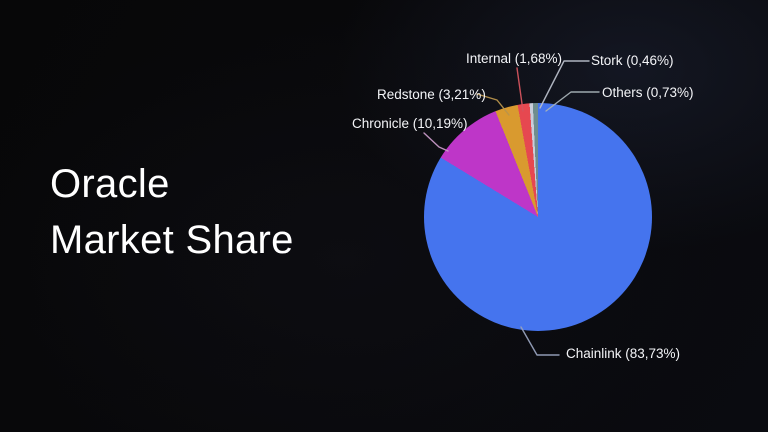 Image resolution: width=768 pixels, height=432 pixels. Describe the element at coordinates (540, 341) in the screenshot. I see `leader-line-chainlink` at that location.